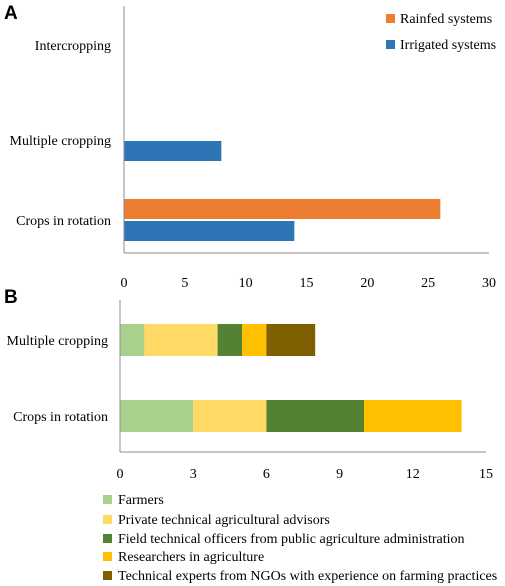  Describe the element at coordinates (230, 416) in the screenshot. I see `bar-private-technical-agricultural-advisors-crops-in-rotation` at that location.